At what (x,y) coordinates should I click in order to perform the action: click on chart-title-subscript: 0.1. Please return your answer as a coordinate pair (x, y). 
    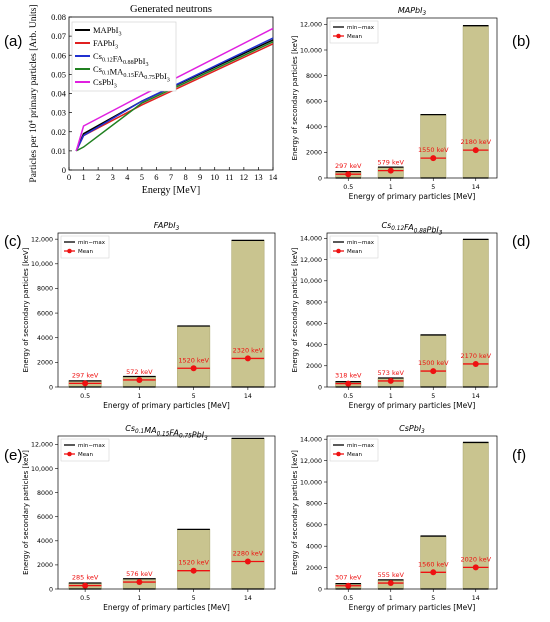
    Looking at the image, I should click on (139, 432).